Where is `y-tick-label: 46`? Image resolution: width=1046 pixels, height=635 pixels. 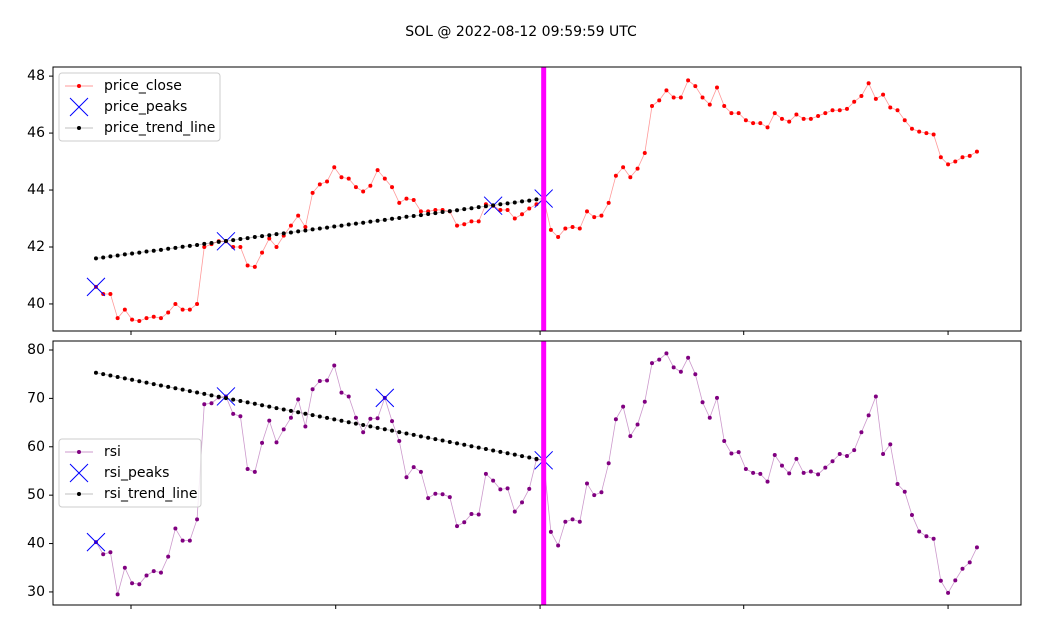 y-tick-label: 46 is located at coordinates (36, 133).